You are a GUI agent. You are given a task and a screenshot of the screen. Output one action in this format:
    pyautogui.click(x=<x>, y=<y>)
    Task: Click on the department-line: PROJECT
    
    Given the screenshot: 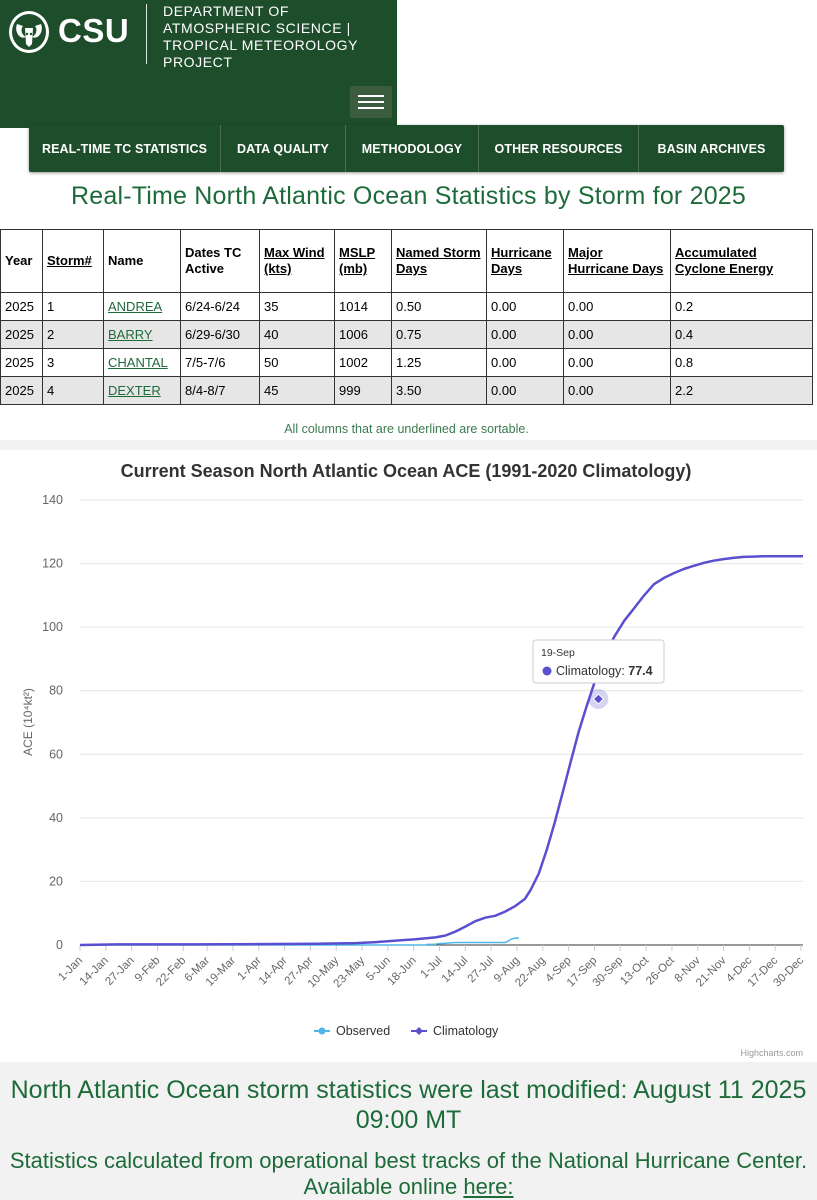 What is the action you would take?
    pyautogui.click(x=198, y=62)
    